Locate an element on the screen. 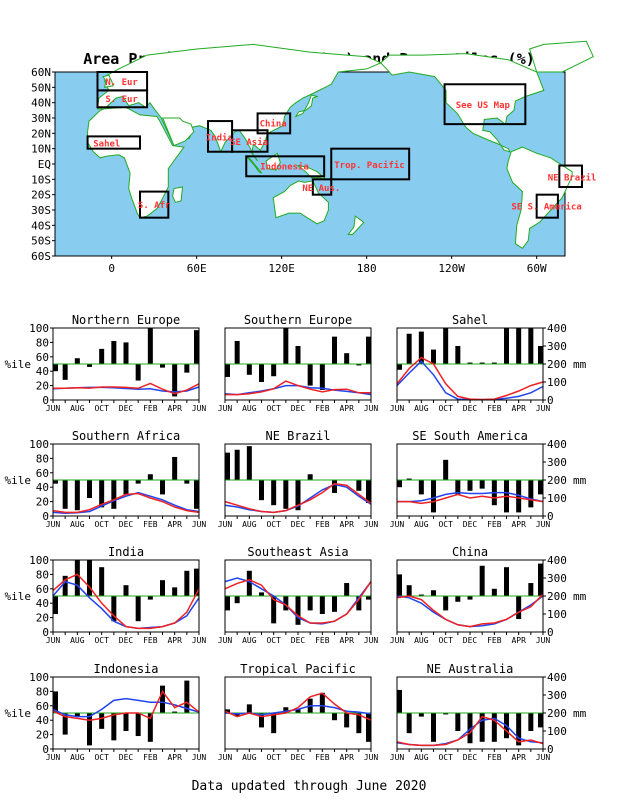  right-tick-label: 100 is located at coordinates (557, 731).